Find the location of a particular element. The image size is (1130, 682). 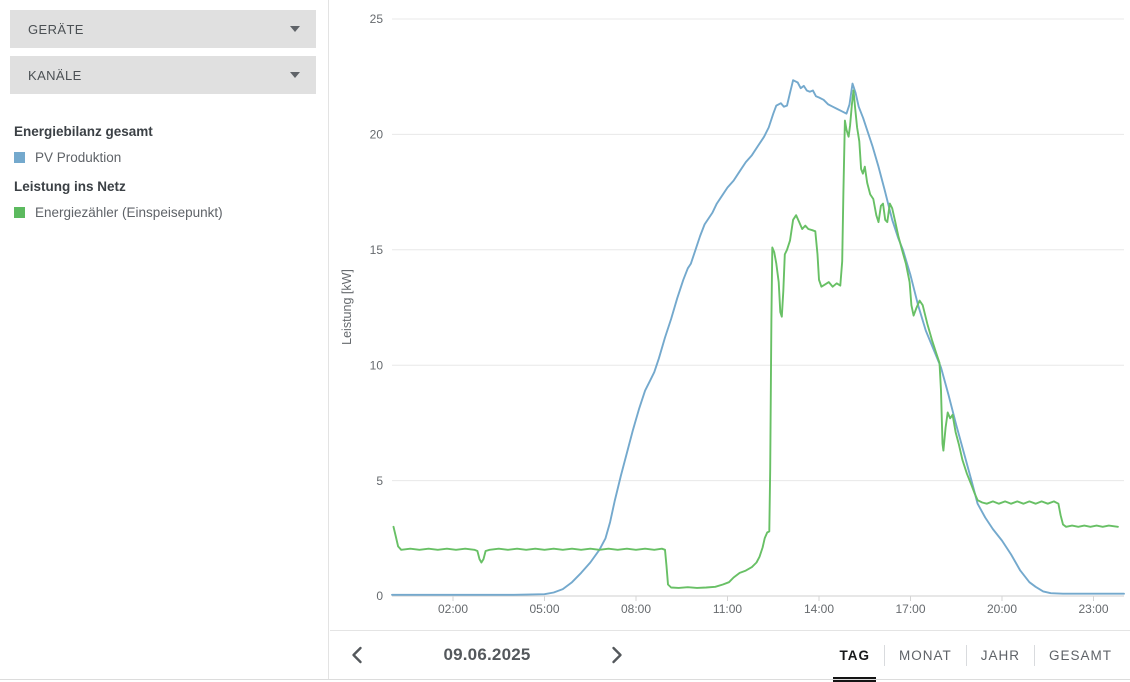

y-tick-label: 5 is located at coordinates (379, 481).